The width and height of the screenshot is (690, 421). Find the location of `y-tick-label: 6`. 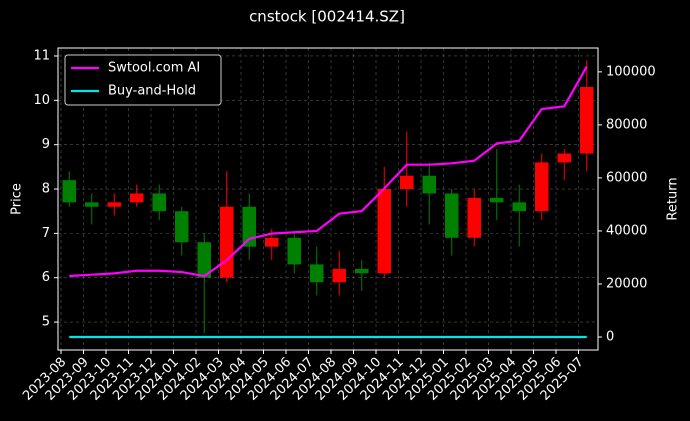

y-tick-label: 6 is located at coordinates (46, 277).